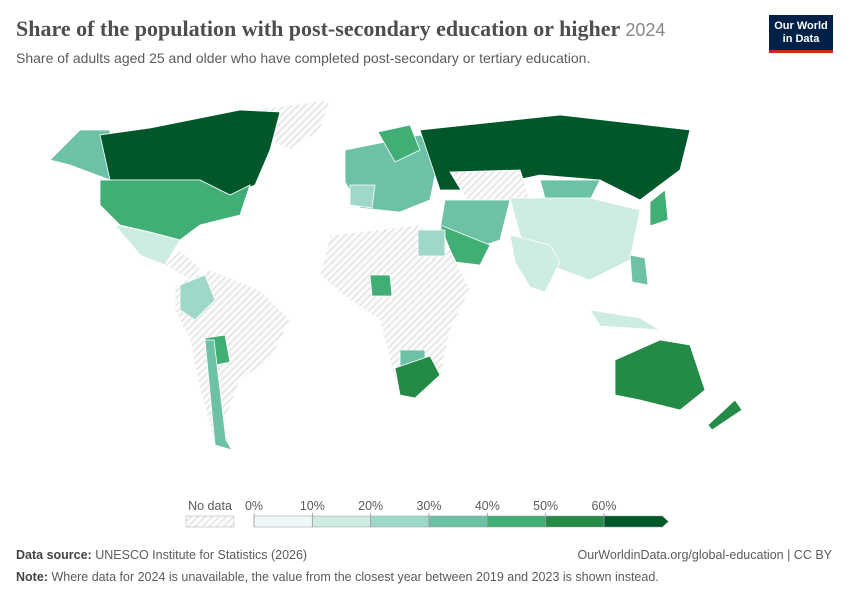  I want to click on legend: No data 0% 10% 20% 30% 40% 50% 60%, so click(427, 513).